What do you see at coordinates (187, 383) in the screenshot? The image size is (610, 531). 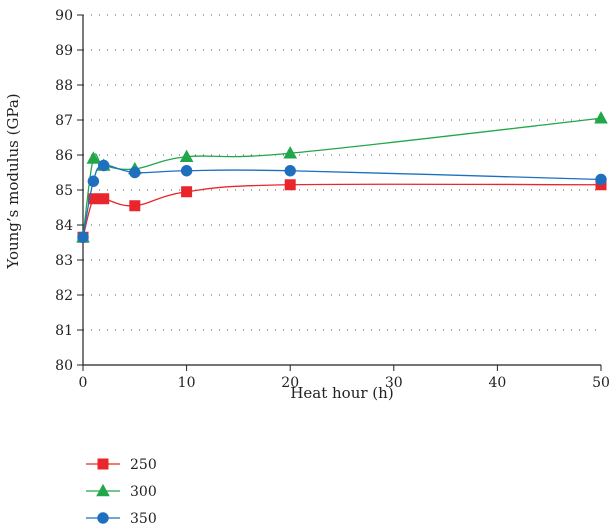 I see `x-tick-label-10: 10` at bounding box center [187, 383].